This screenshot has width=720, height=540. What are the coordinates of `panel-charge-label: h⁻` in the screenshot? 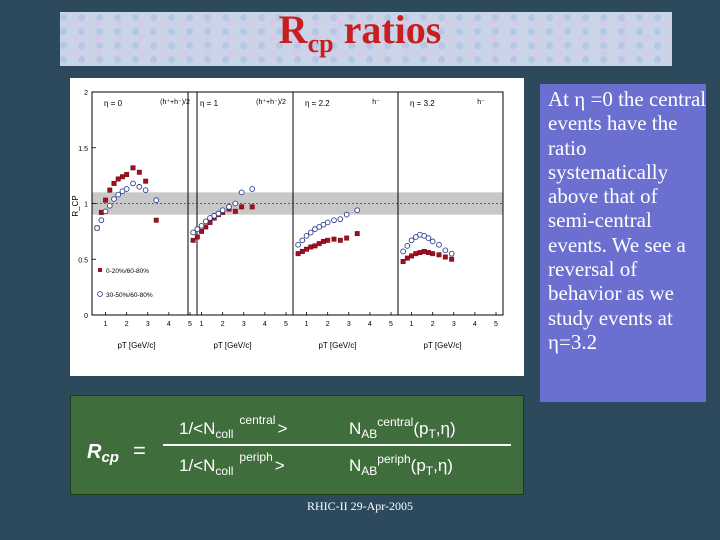 It's located at (376, 102).